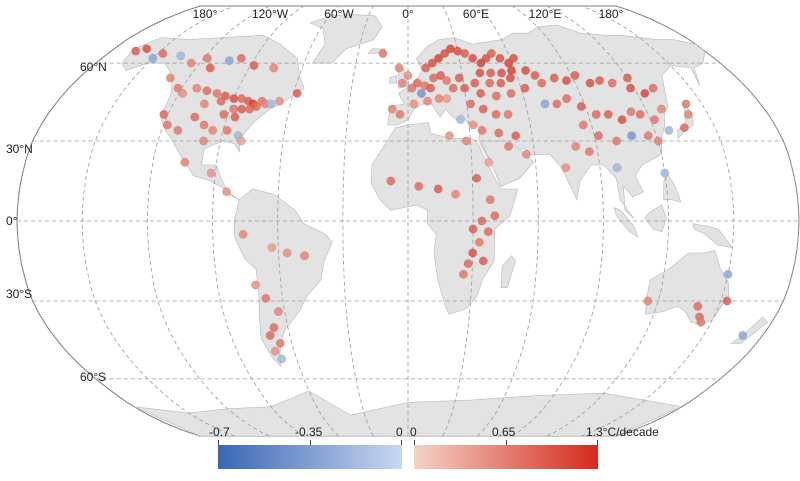 The height and width of the screenshot is (481, 800). Describe the element at coordinates (310, 457) in the screenshot. I see `colorbar-negative` at that location.